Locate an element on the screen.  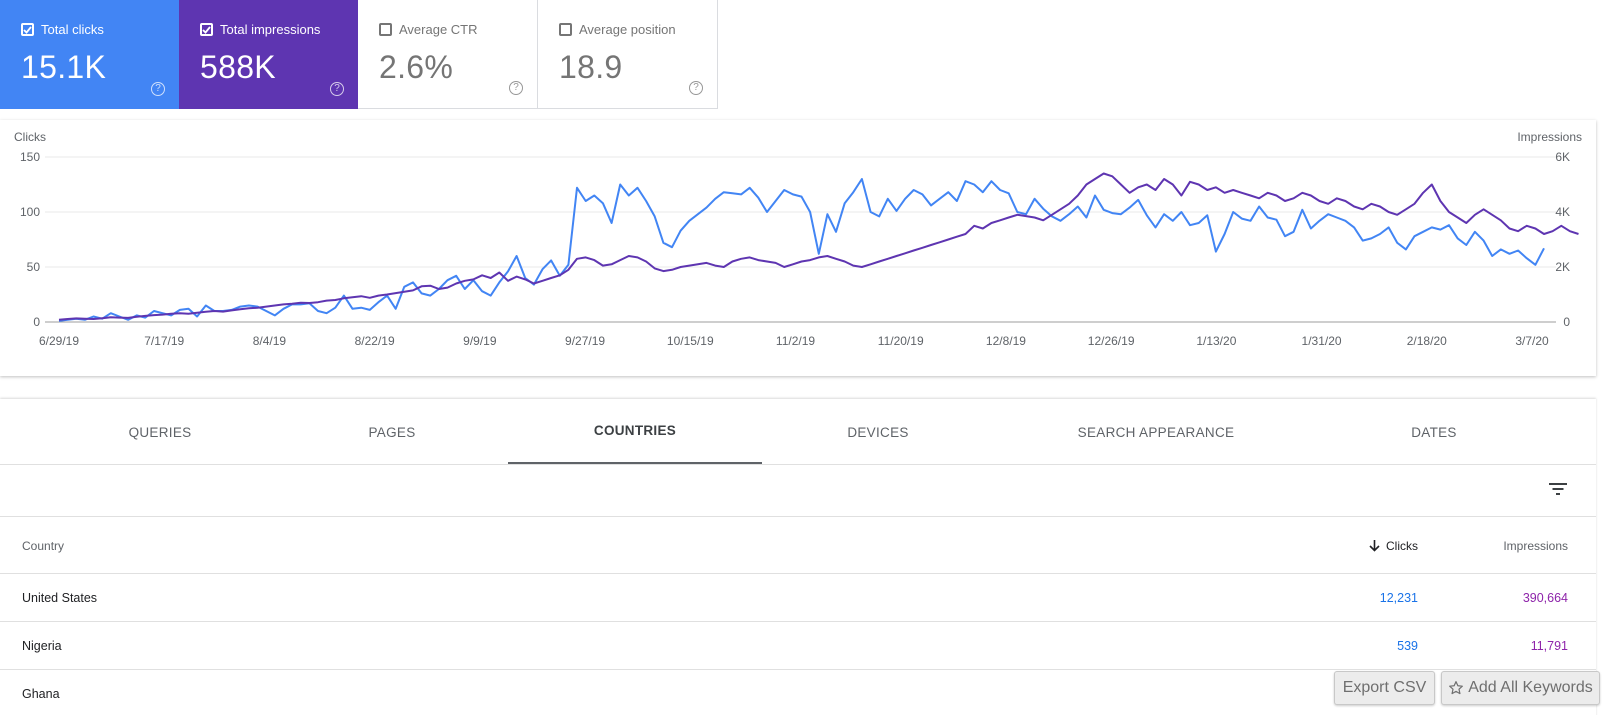
table-row: United States 12,231 390,664 is located at coordinates (798, 598).